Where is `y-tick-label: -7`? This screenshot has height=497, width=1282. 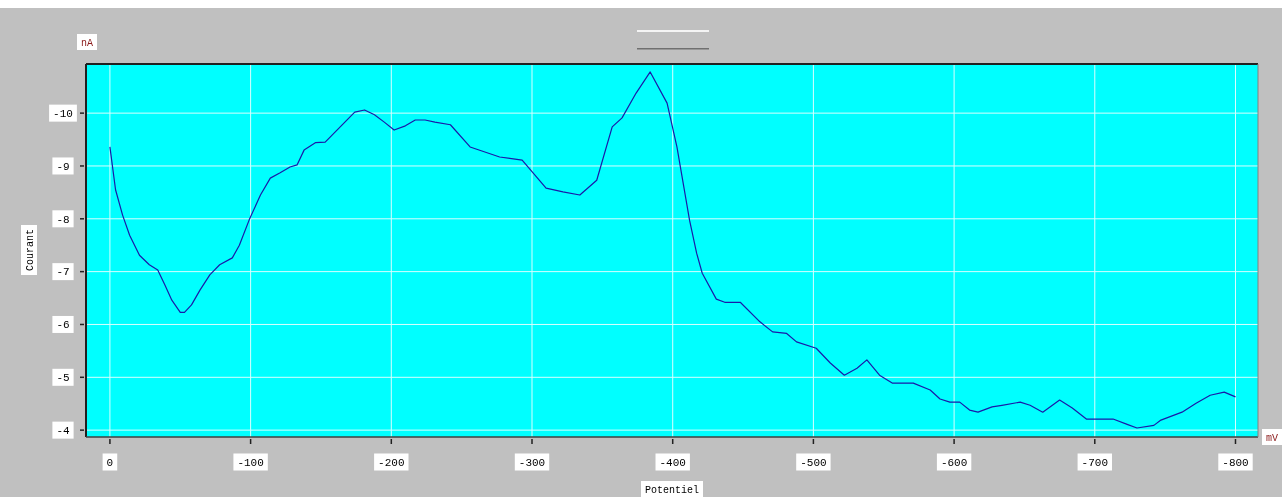 y-tick-label: -7 is located at coordinates (63, 272).